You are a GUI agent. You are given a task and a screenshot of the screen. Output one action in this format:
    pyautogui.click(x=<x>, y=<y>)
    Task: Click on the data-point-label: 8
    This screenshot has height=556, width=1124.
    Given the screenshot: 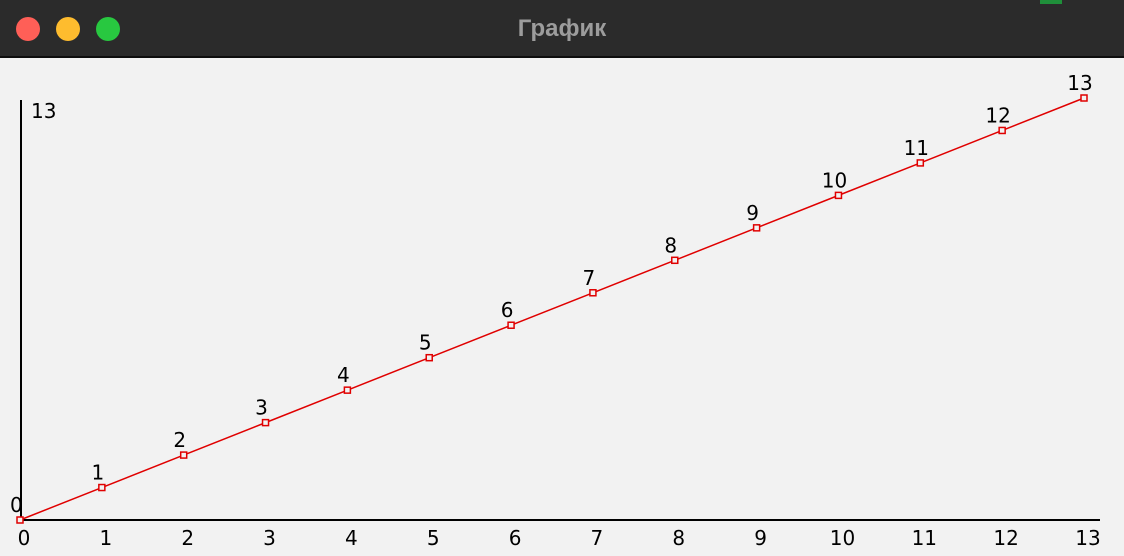 What is the action you would take?
    pyautogui.click(x=670, y=245)
    